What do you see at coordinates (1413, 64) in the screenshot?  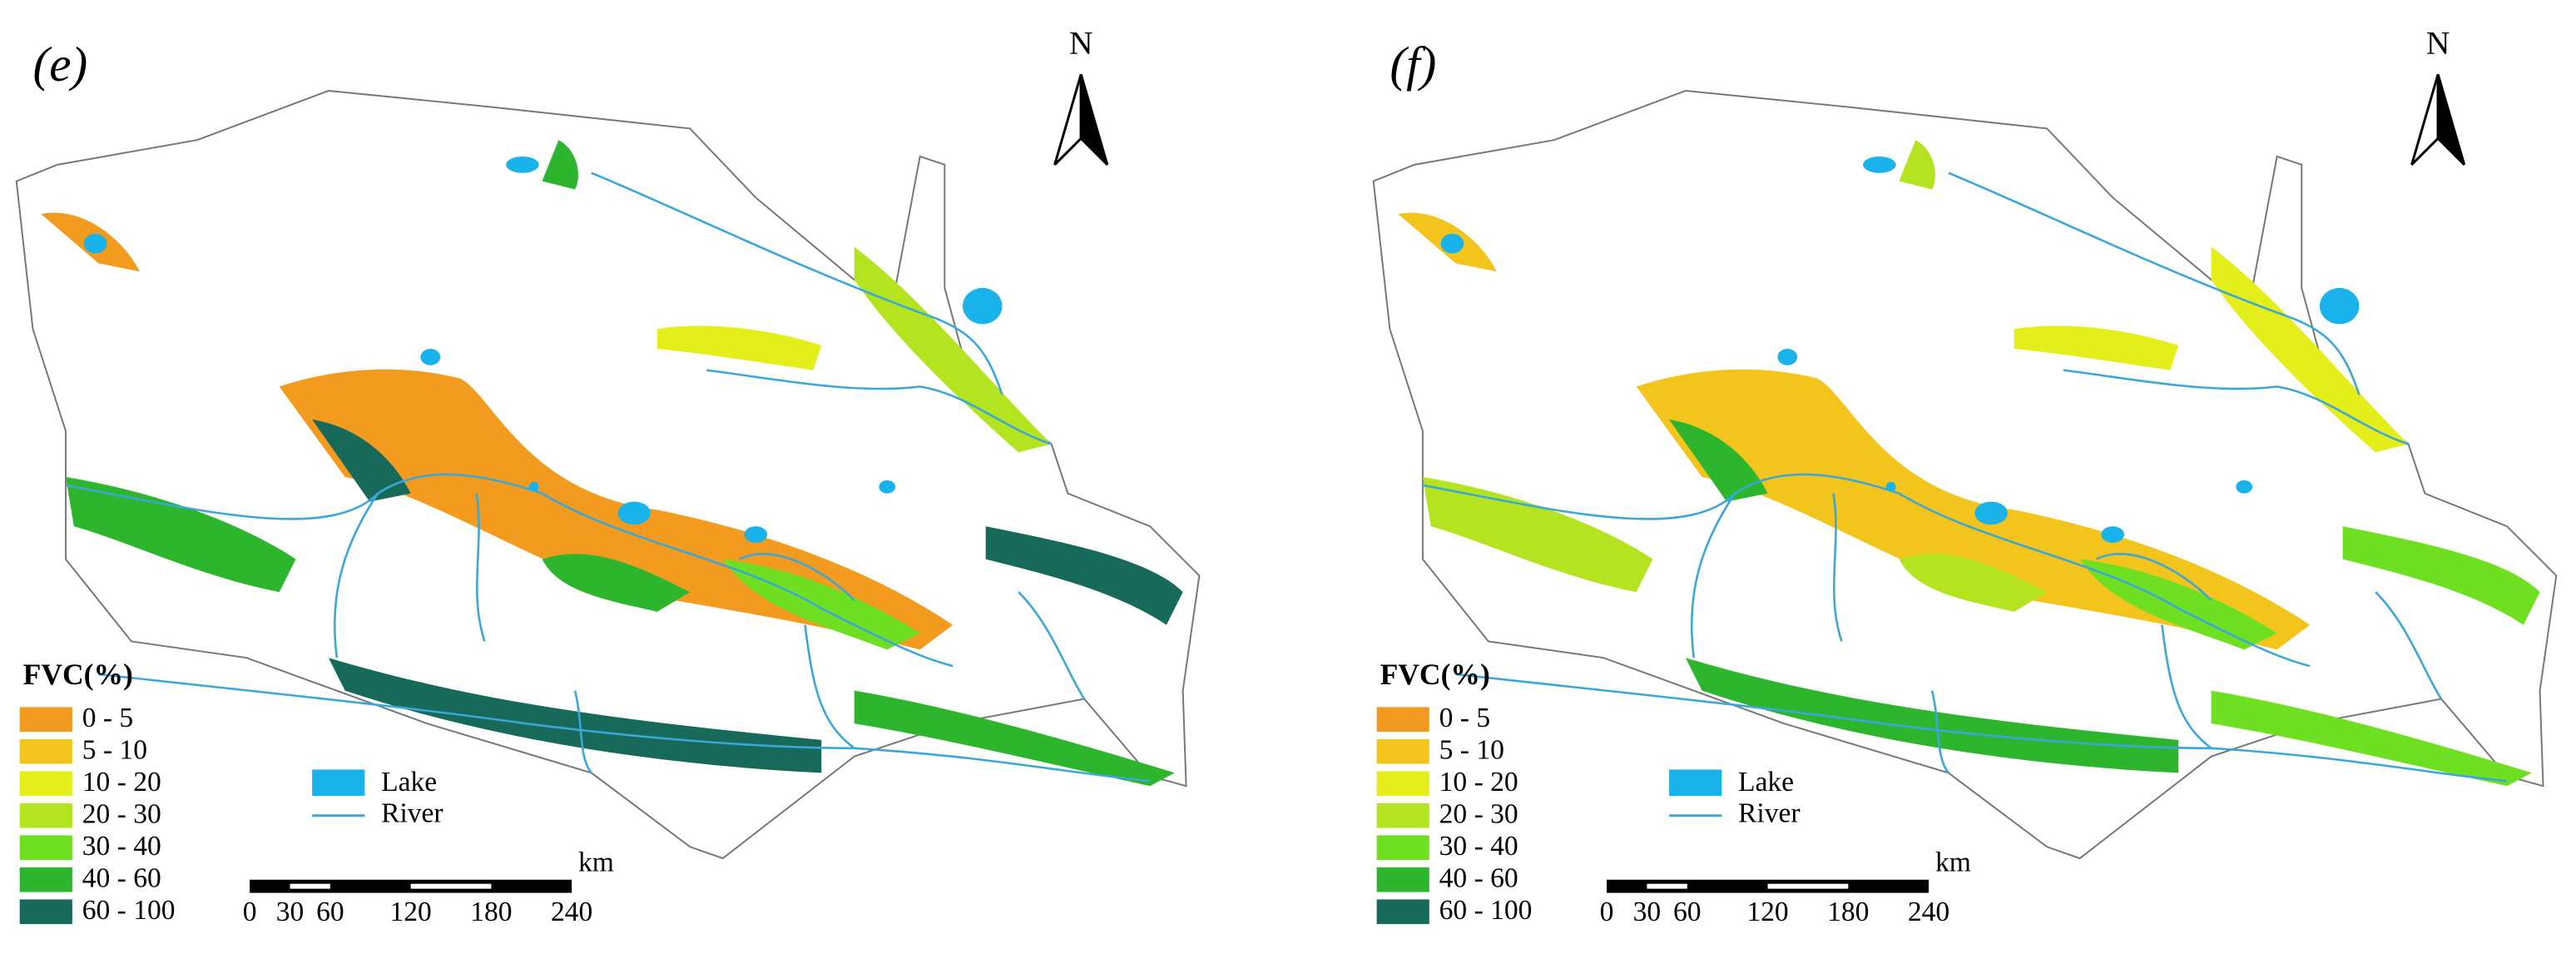 I see `panel-label: (f)` at bounding box center [1413, 64].